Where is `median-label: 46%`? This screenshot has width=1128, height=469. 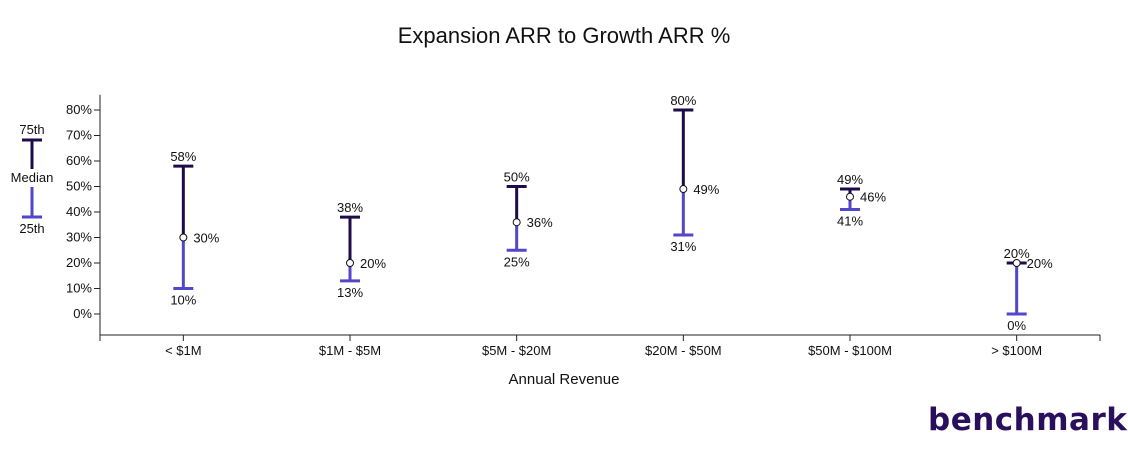
median-label: 46% is located at coordinates (873, 197).